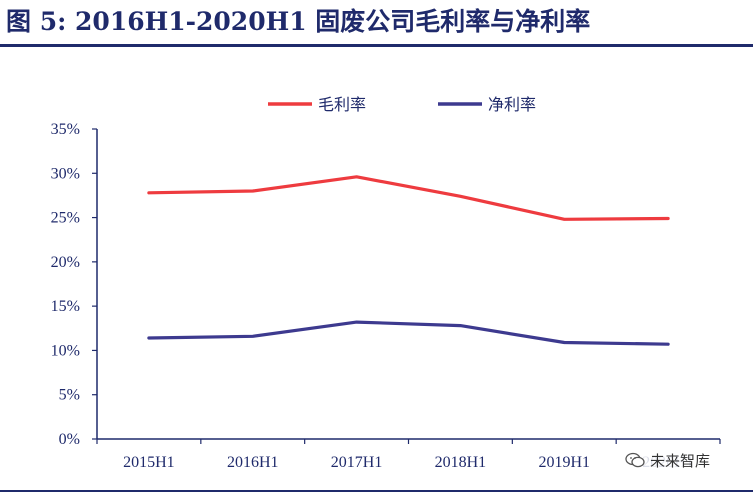 The width and height of the screenshot is (753, 493). I want to click on x-tick-label: 2019H1, so click(564, 462).